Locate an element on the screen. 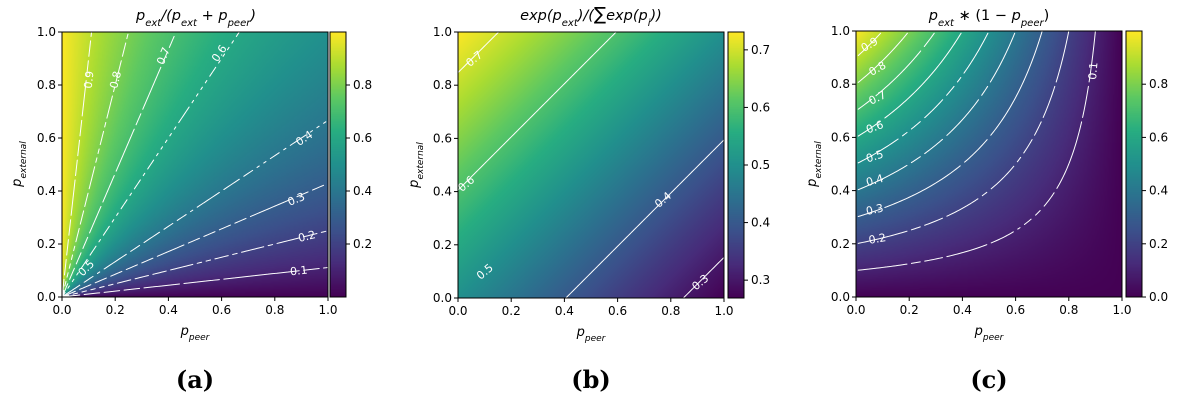 This screenshot has width=1182, height=401. panel-c-xlabel: ppeer is located at coordinates (989, 333).